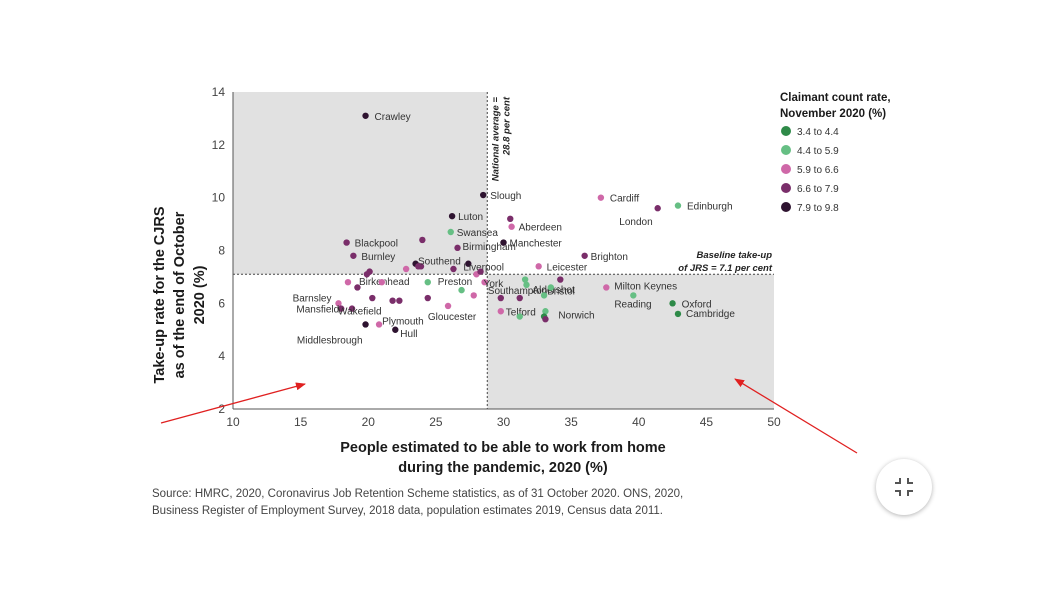  What do you see at coordinates (571, 422) in the screenshot?
I see `x-tick-label: 35` at bounding box center [571, 422].